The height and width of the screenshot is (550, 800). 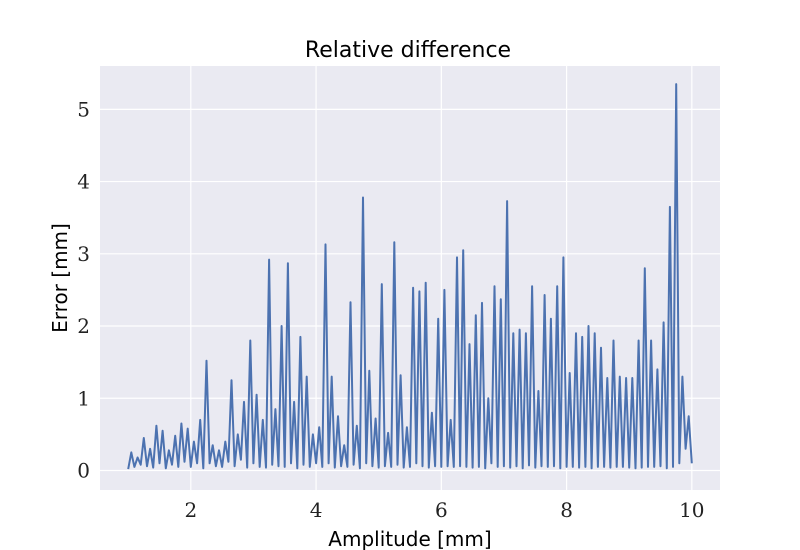 What do you see at coordinates (566, 510) in the screenshot?
I see `x-tick-label: 8` at bounding box center [566, 510].